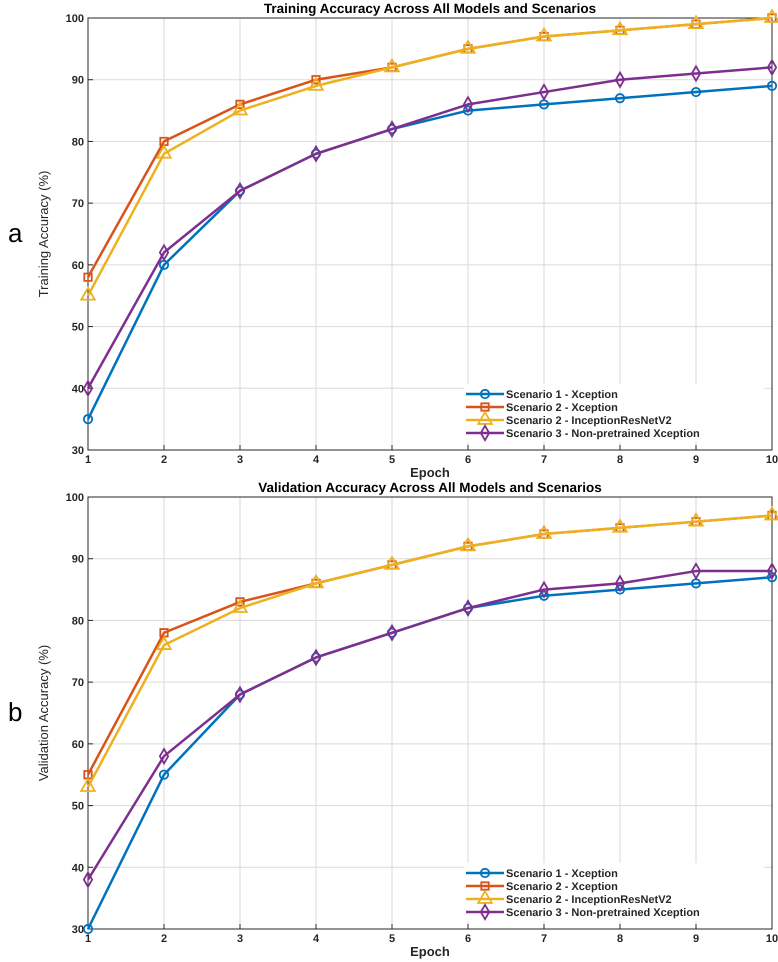 The width and height of the screenshot is (778, 962). Describe the element at coordinates (15, 712) in the screenshot. I see `text: b` at that location.